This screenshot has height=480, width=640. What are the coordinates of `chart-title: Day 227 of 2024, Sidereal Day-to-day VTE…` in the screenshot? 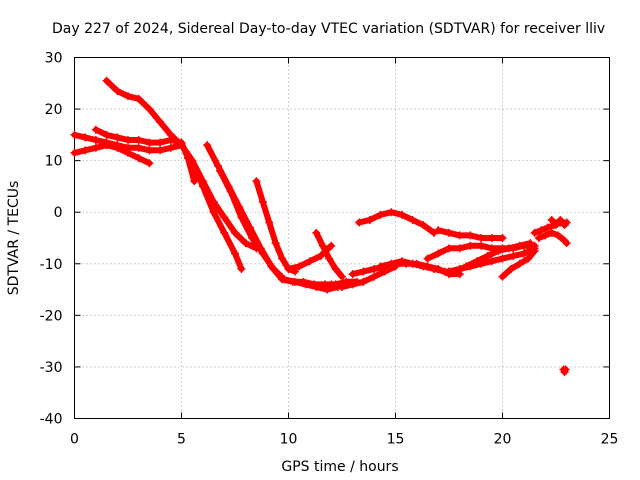 It's located at (328, 29).